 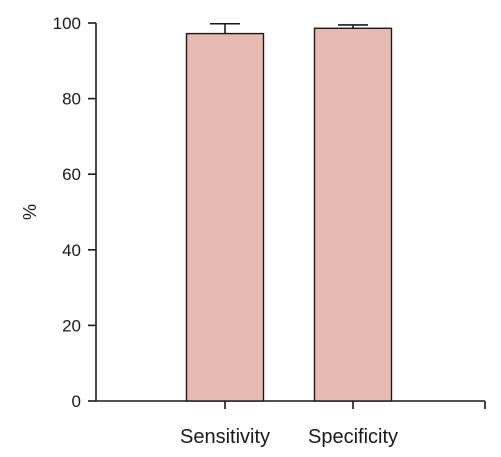 I want to click on error-bars, so click(x=289, y=28).